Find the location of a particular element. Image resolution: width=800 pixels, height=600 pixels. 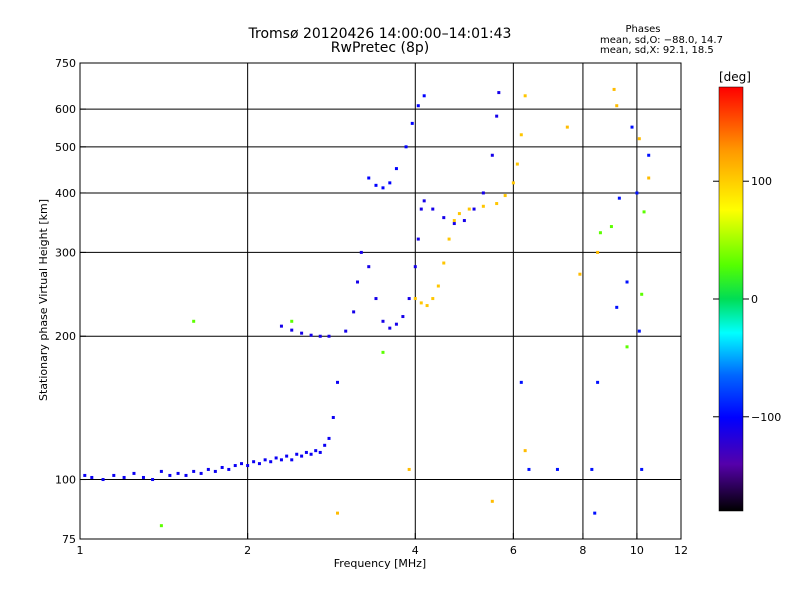

x-axis-label: Frequency [MHz] is located at coordinates (380, 563).